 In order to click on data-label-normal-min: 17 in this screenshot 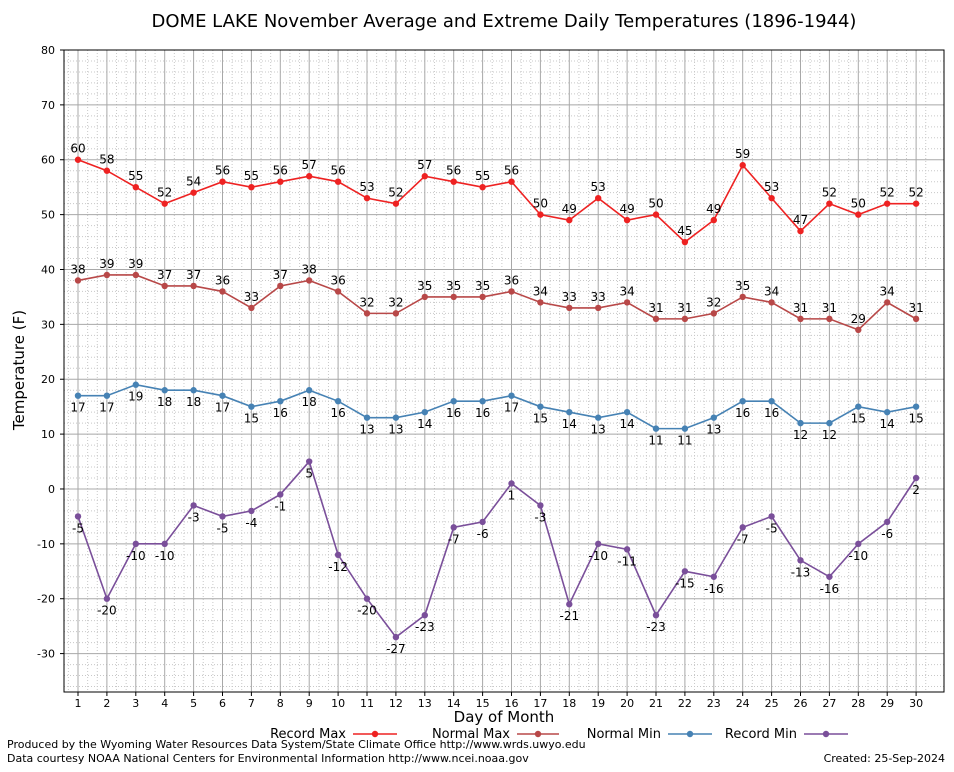, I will do `click(106, 408)`.